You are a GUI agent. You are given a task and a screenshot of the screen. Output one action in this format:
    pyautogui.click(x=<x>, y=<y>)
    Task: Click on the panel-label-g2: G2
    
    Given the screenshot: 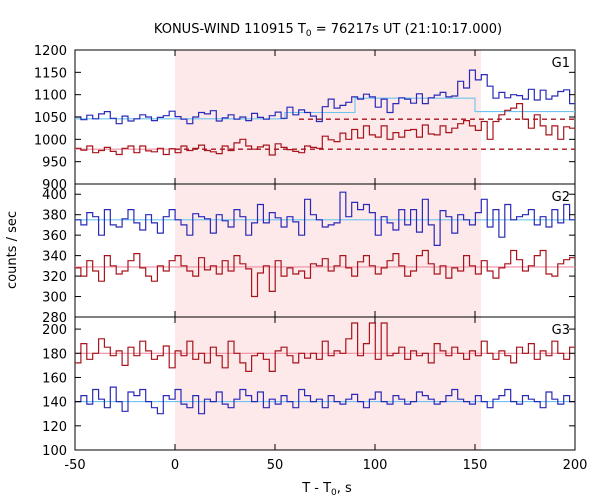 What is the action you would take?
    pyautogui.click(x=561, y=197)
    